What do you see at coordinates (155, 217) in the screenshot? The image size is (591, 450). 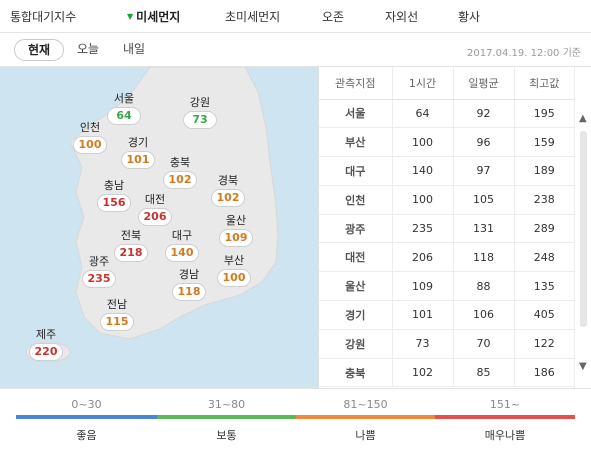 I see `region-value: 206` at bounding box center [155, 217].